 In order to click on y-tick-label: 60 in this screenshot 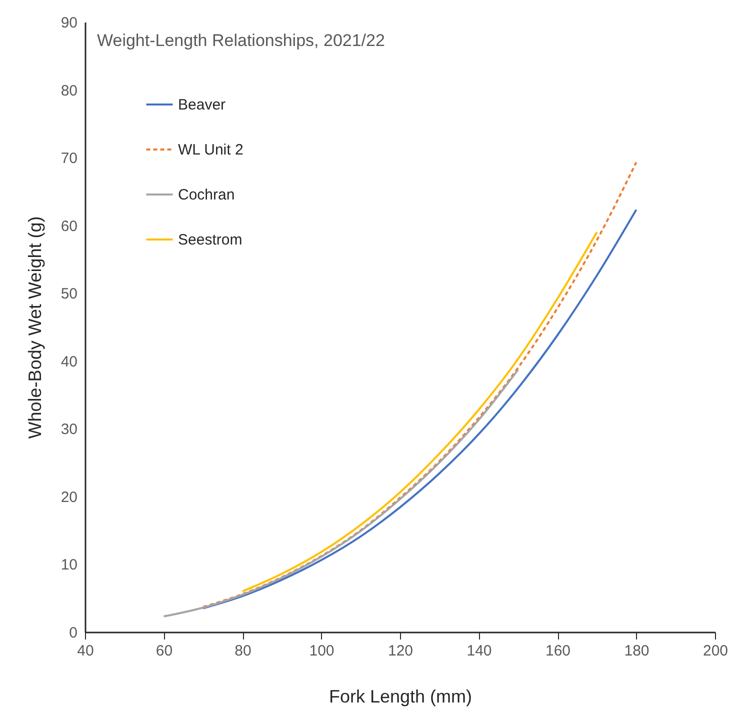, I will do `click(69, 226)`.